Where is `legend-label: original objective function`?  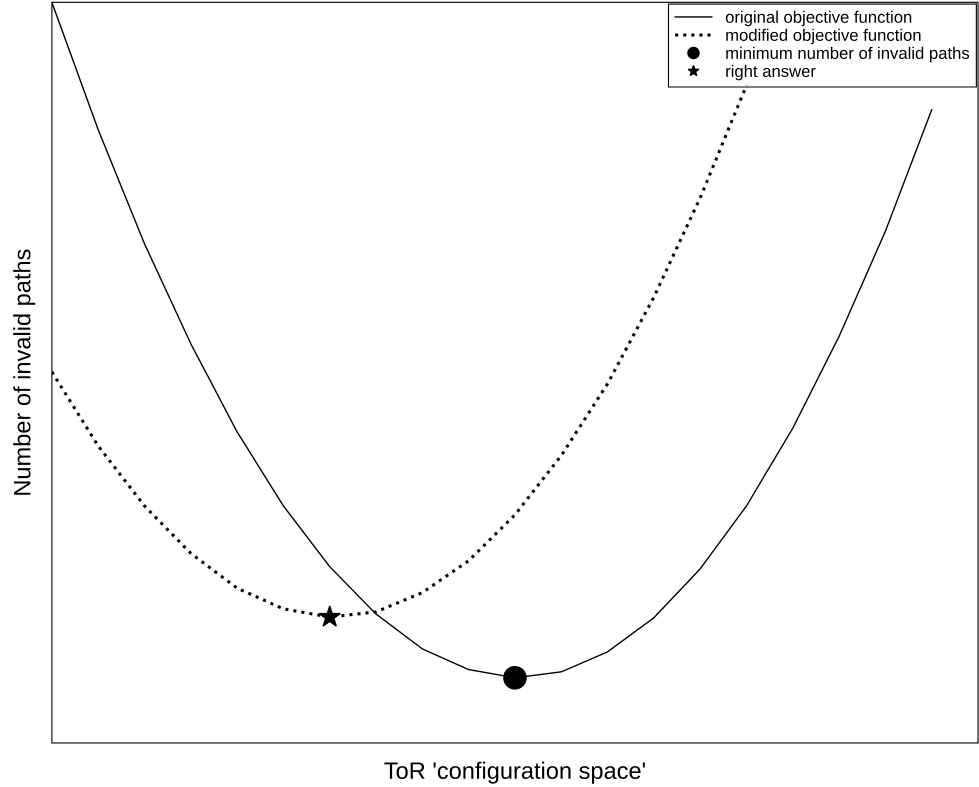
legend-label: original objective function is located at coordinates (819, 18).